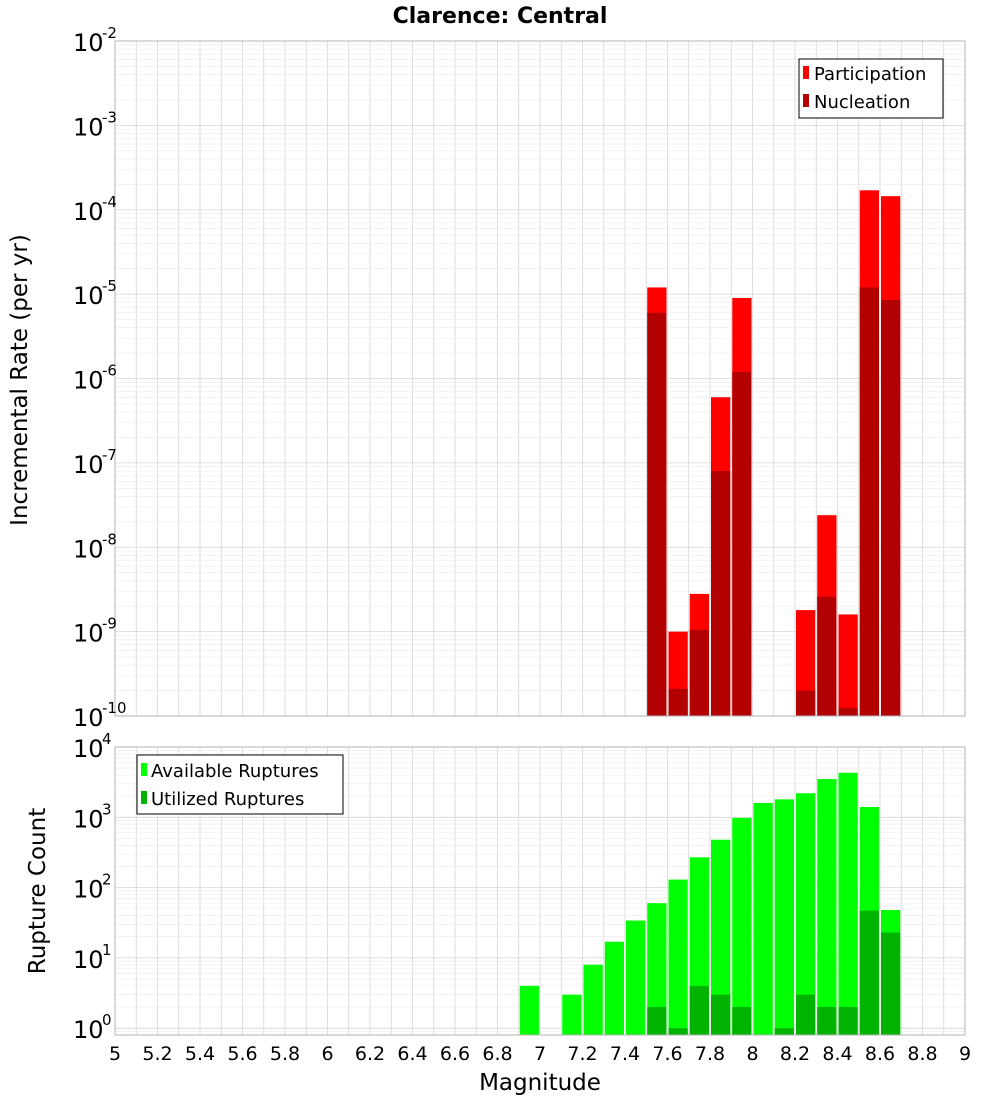  I want to click on nucleation-legend-label: Nucleation, so click(862, 102).